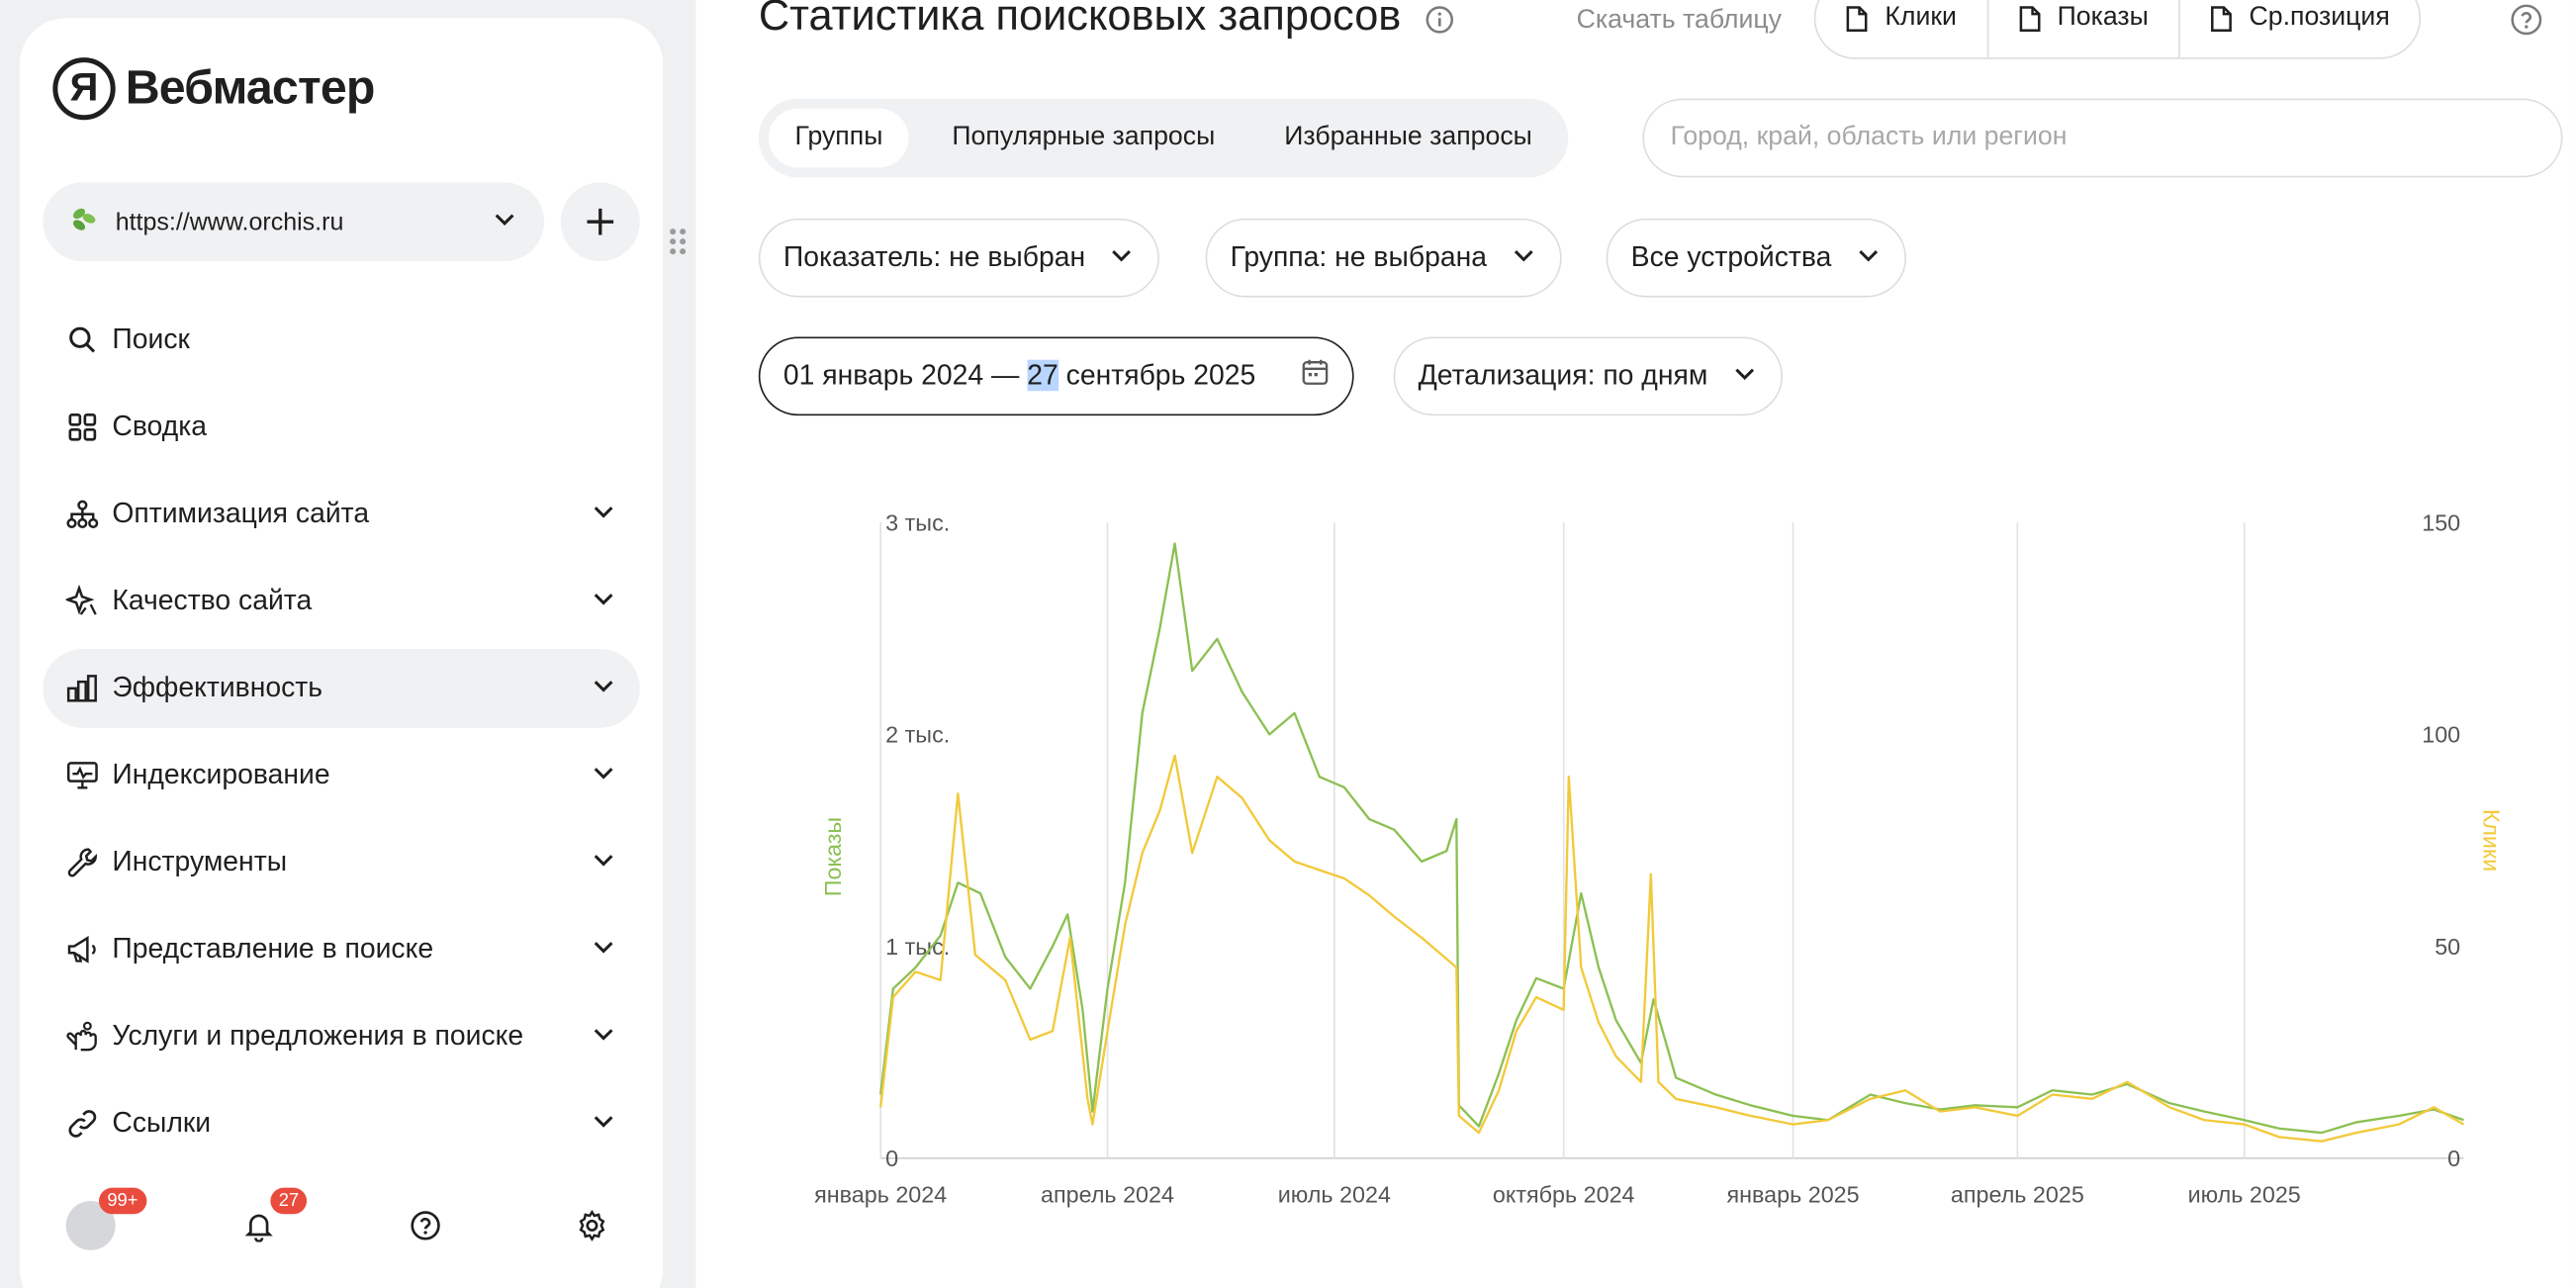  I want to click on y-right-tick-label: 100, so click(2441, 735).